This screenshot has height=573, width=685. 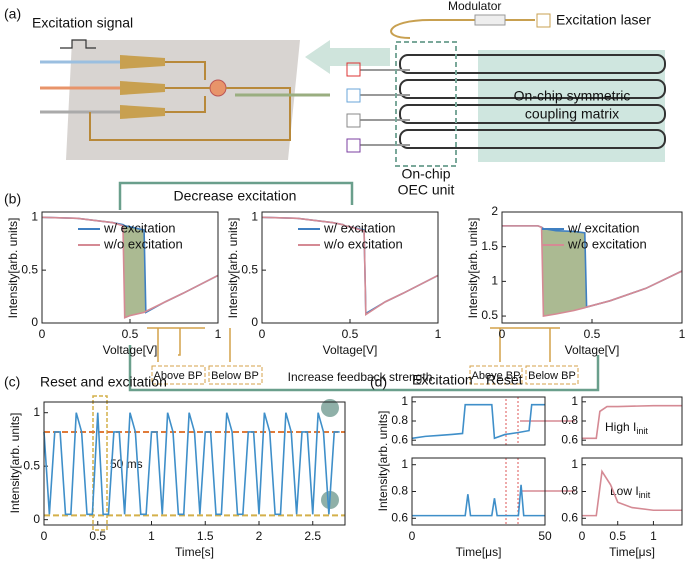 I want to click on panel-label: (c), so click(x=12, y=382).